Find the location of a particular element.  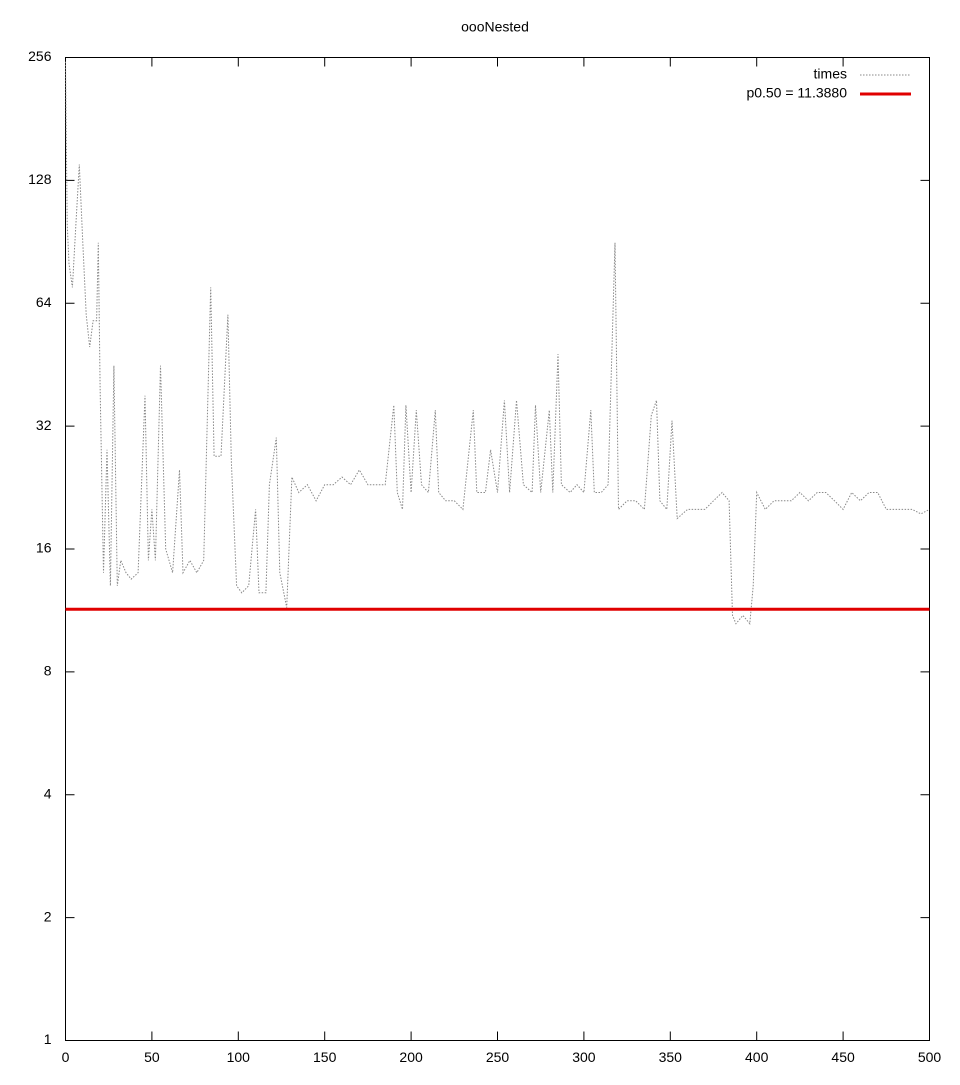

y-tick-label: 4 is located at coordinates (48, 793).